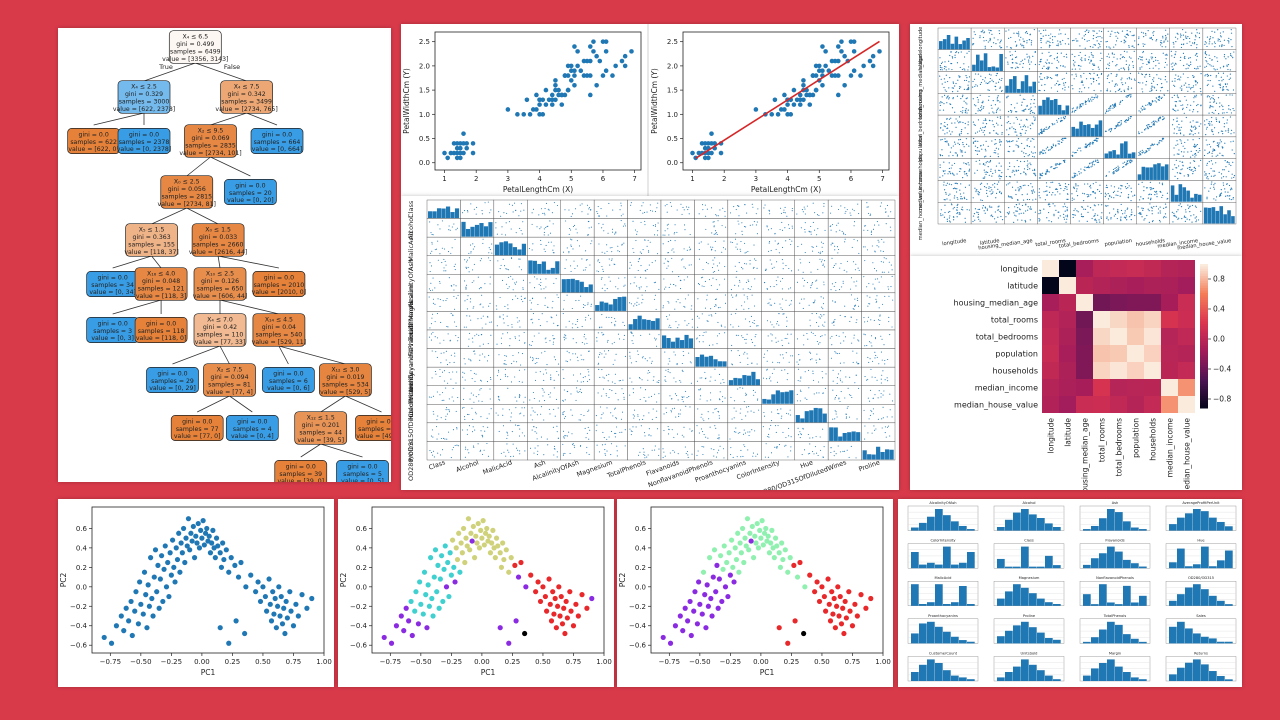  Describe the element at coordinates (230, 166) in the screenshot. I see `tree-edge` at that location.